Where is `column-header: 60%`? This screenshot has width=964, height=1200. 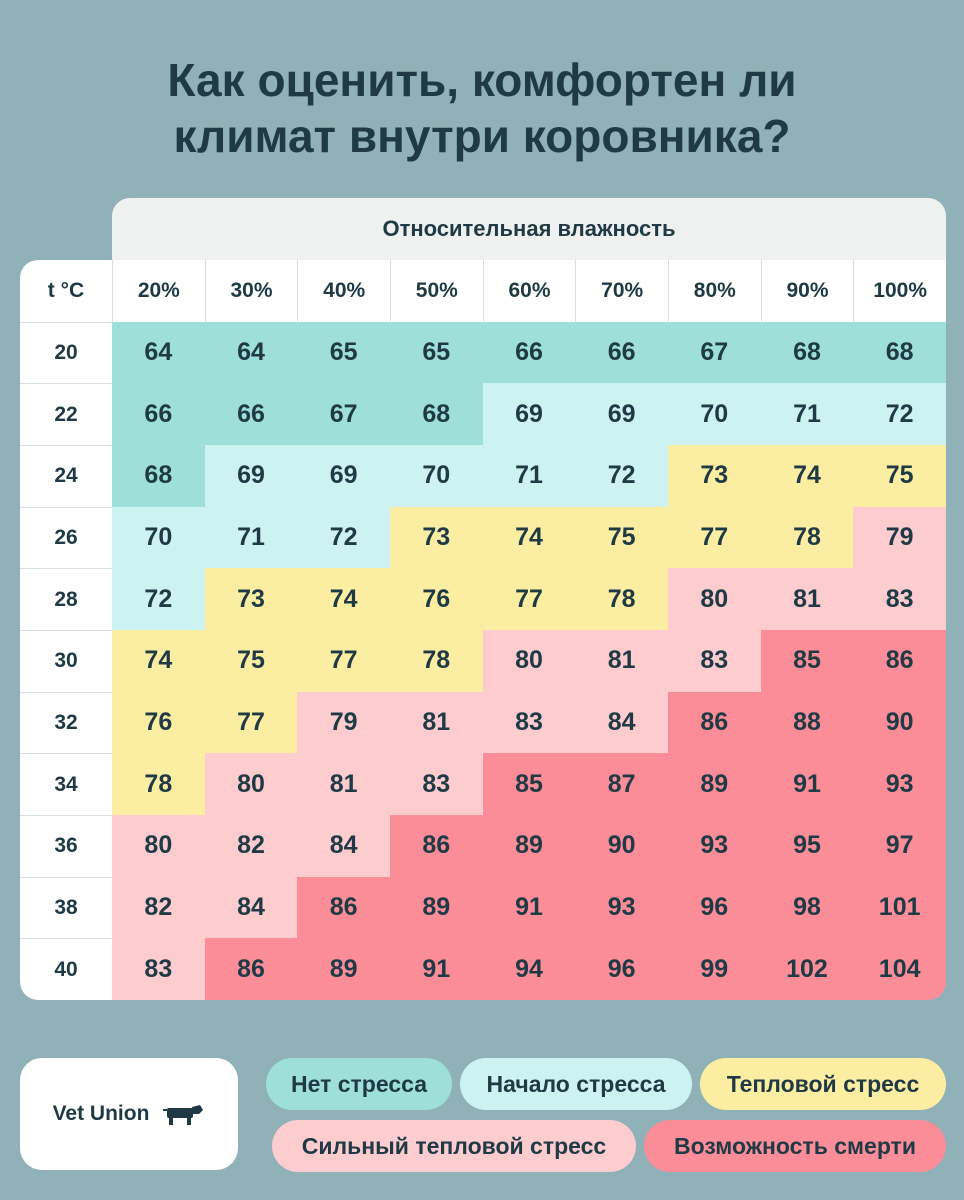 column-header: 60% is located at coordinates (529, 291).